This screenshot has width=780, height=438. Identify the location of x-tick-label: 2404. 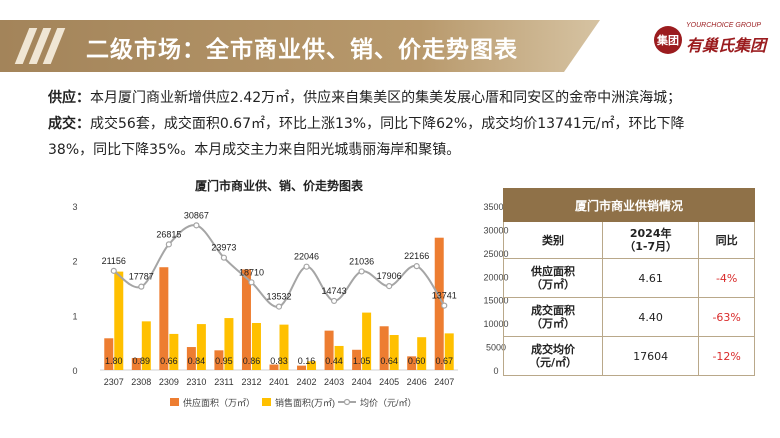
(362, 382).